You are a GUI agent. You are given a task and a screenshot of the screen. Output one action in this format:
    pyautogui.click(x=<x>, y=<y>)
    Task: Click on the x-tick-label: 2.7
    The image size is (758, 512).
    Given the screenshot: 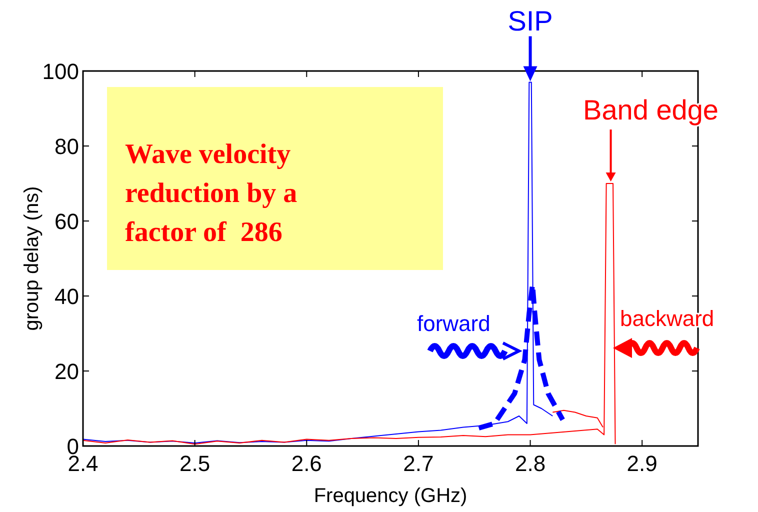 What is the action you would take?
    pyautogui.click(x=418, y=463)
    